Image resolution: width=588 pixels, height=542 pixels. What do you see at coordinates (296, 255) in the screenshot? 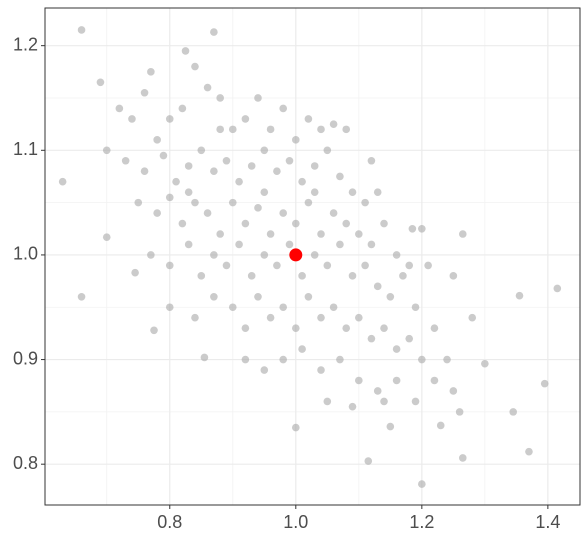
I see `highlight-point` at bounding box center [296, 255].